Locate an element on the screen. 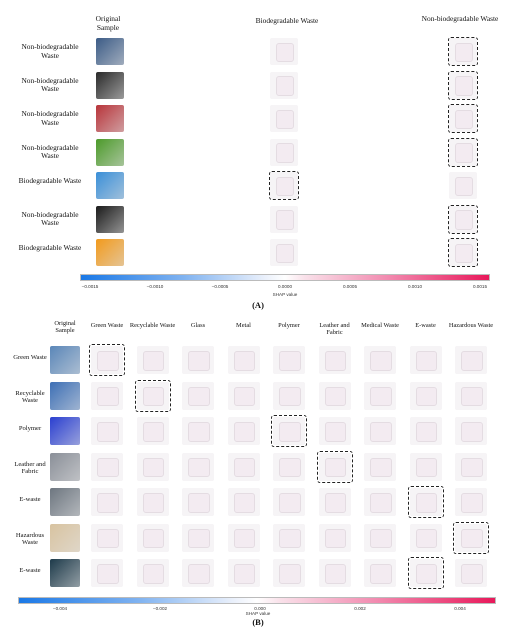 The width and height of the screenshot is (519, 632). row-a-label: Biodegradable Waste is located at coordinates (50, 247).